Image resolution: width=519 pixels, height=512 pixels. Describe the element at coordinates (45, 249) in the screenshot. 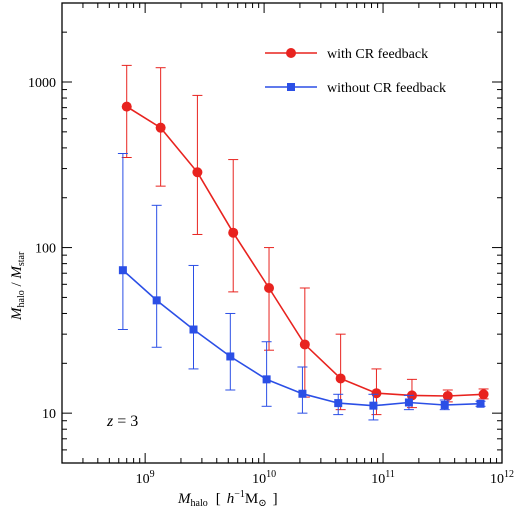

I see `y-tick-label: 100` at that location.